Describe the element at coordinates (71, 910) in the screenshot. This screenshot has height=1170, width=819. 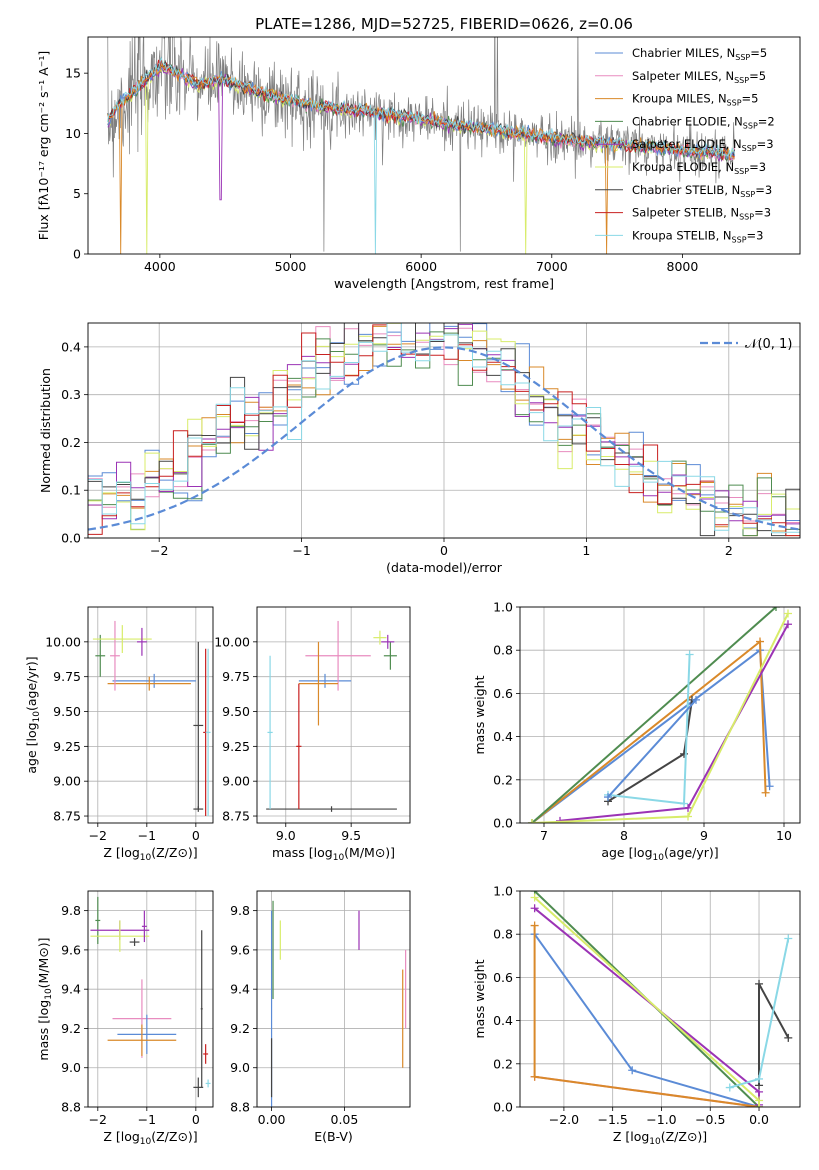
I see `y-tick-label: 9.8` at that location.